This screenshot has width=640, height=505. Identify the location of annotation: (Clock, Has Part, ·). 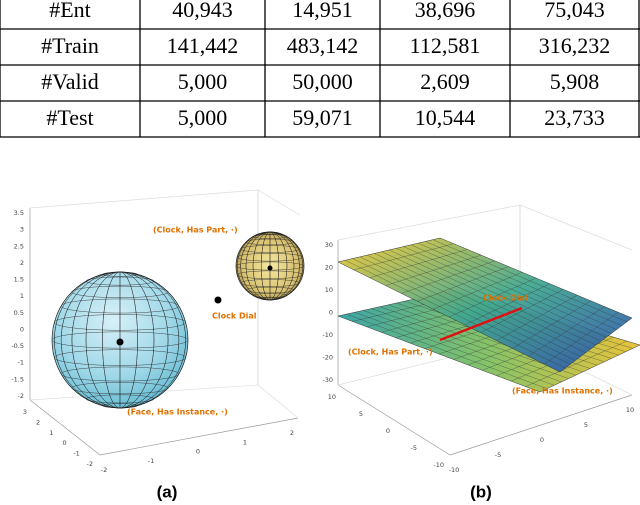
(390, 352).